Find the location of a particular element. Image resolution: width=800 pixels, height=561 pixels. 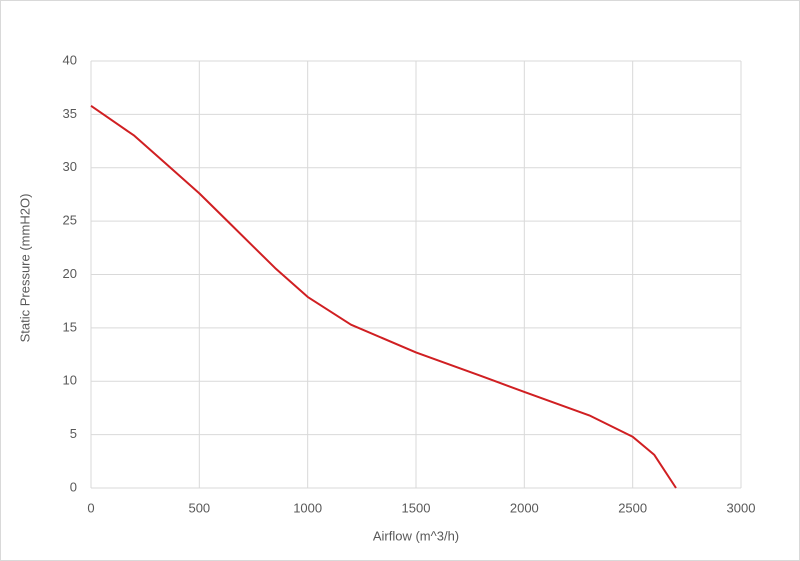

y-tick-label: 40 is located at coordinates (70, 59).